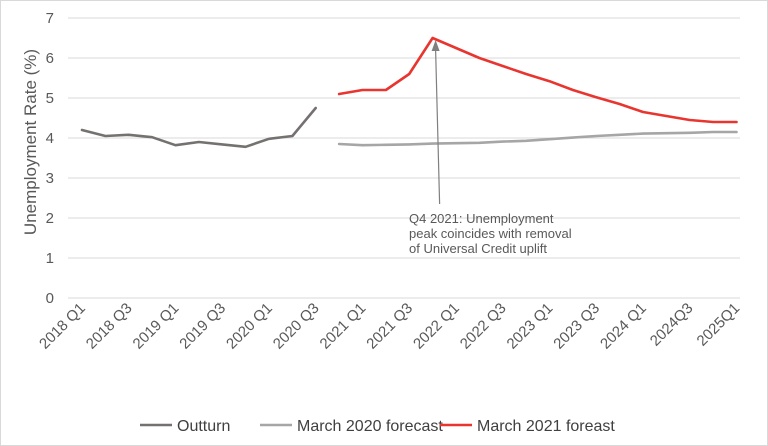 Image resolution: width=768 pixels, height=446 pixels. What do you see at coordinates (483, 326) in the screenshot?
I see `x-tick-label: 2022 Q3` at bounding box center [483, 326].